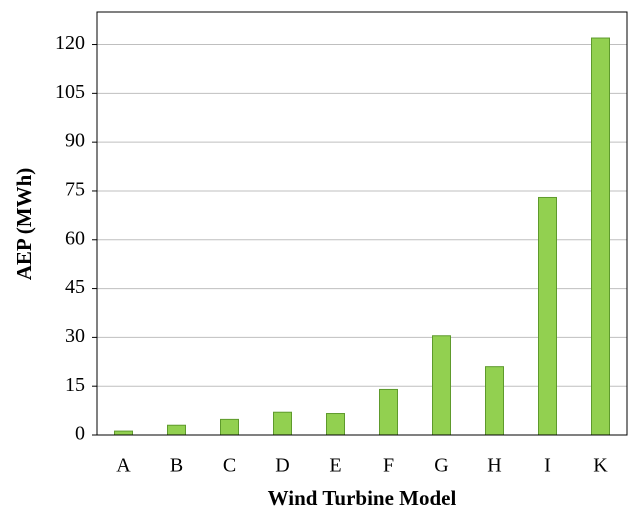  Describe the element at coordinates (441, 466) in the screenshot. I see `x-tick-label: G` at that location.